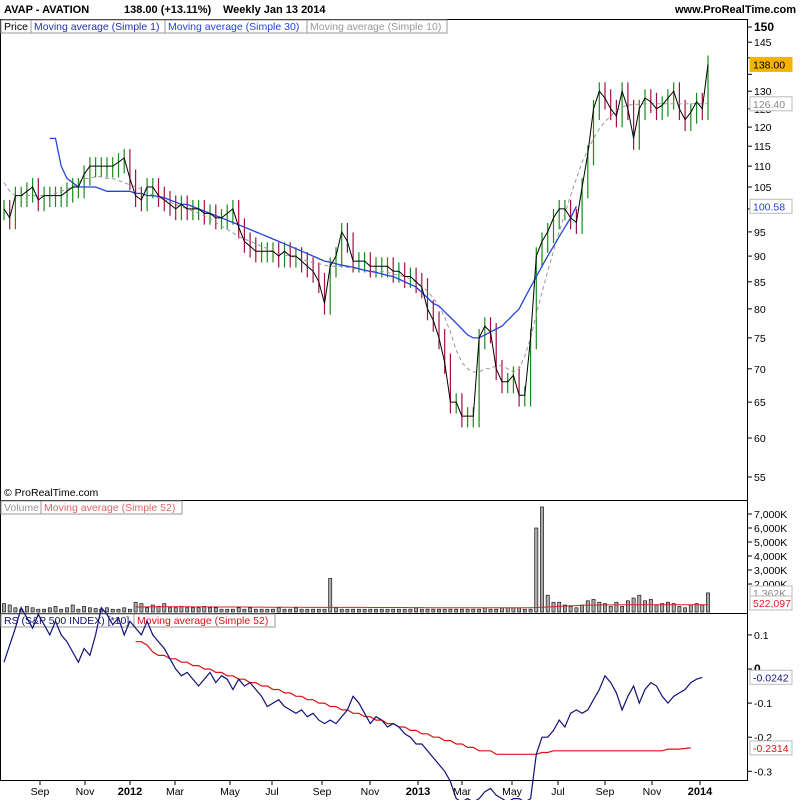 The image size is (800, 800). What do you see at coordinates (771, 749) in the screenshot?
I see `last-rs-ma-label: -0.2314` at bounding box center [771, 749].